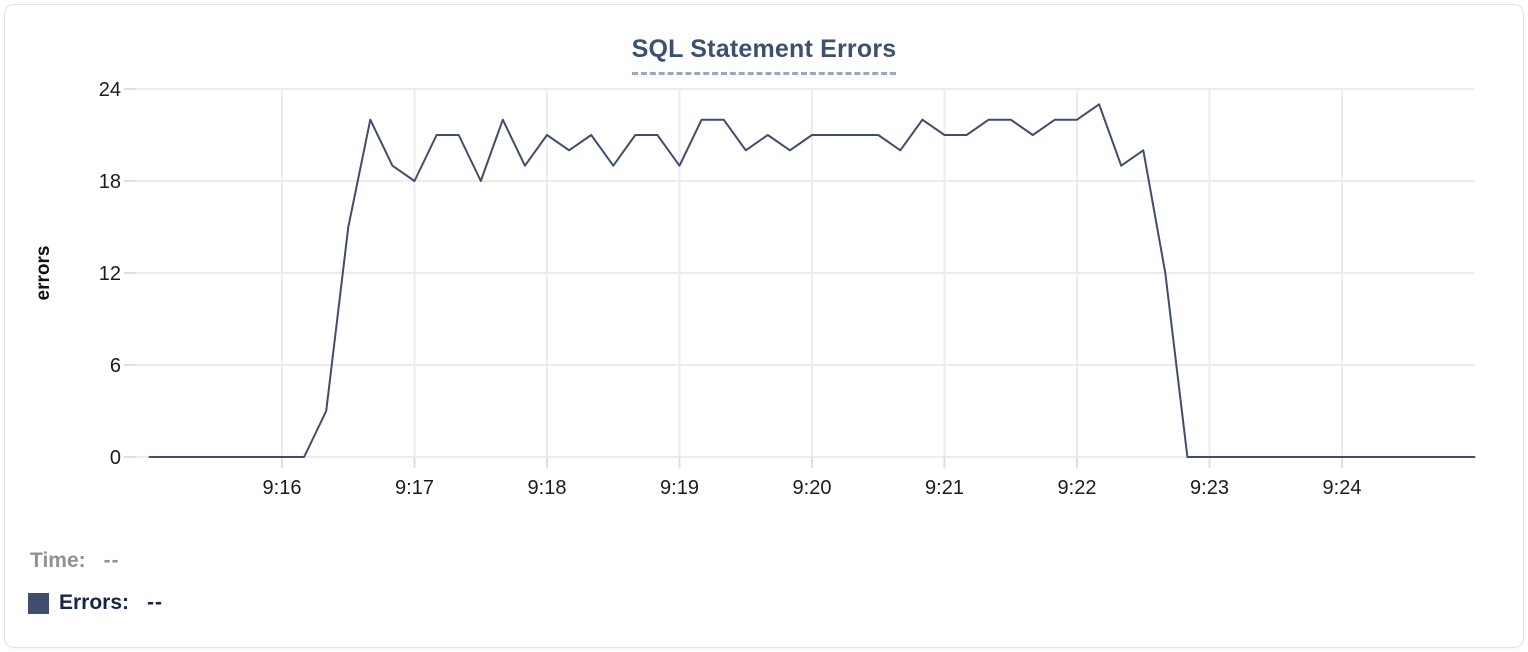 The height and width of the screenshot is (652, 1528). I want to click on ytick-label-18: 18, so click(110, 182).